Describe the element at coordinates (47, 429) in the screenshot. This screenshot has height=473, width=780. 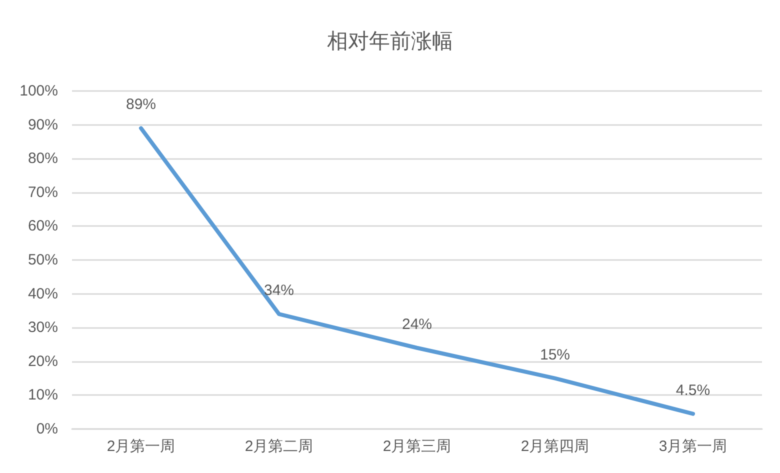
I see `y-tick-label: 0%` at that location.